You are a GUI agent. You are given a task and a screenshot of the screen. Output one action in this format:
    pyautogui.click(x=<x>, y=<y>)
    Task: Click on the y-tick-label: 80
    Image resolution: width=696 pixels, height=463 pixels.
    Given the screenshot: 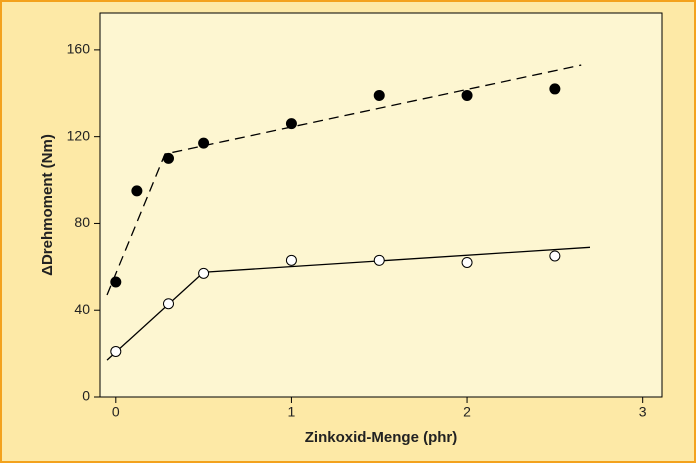 What is the action you would take?
    pyautogui.click(x=82, y=222)
    